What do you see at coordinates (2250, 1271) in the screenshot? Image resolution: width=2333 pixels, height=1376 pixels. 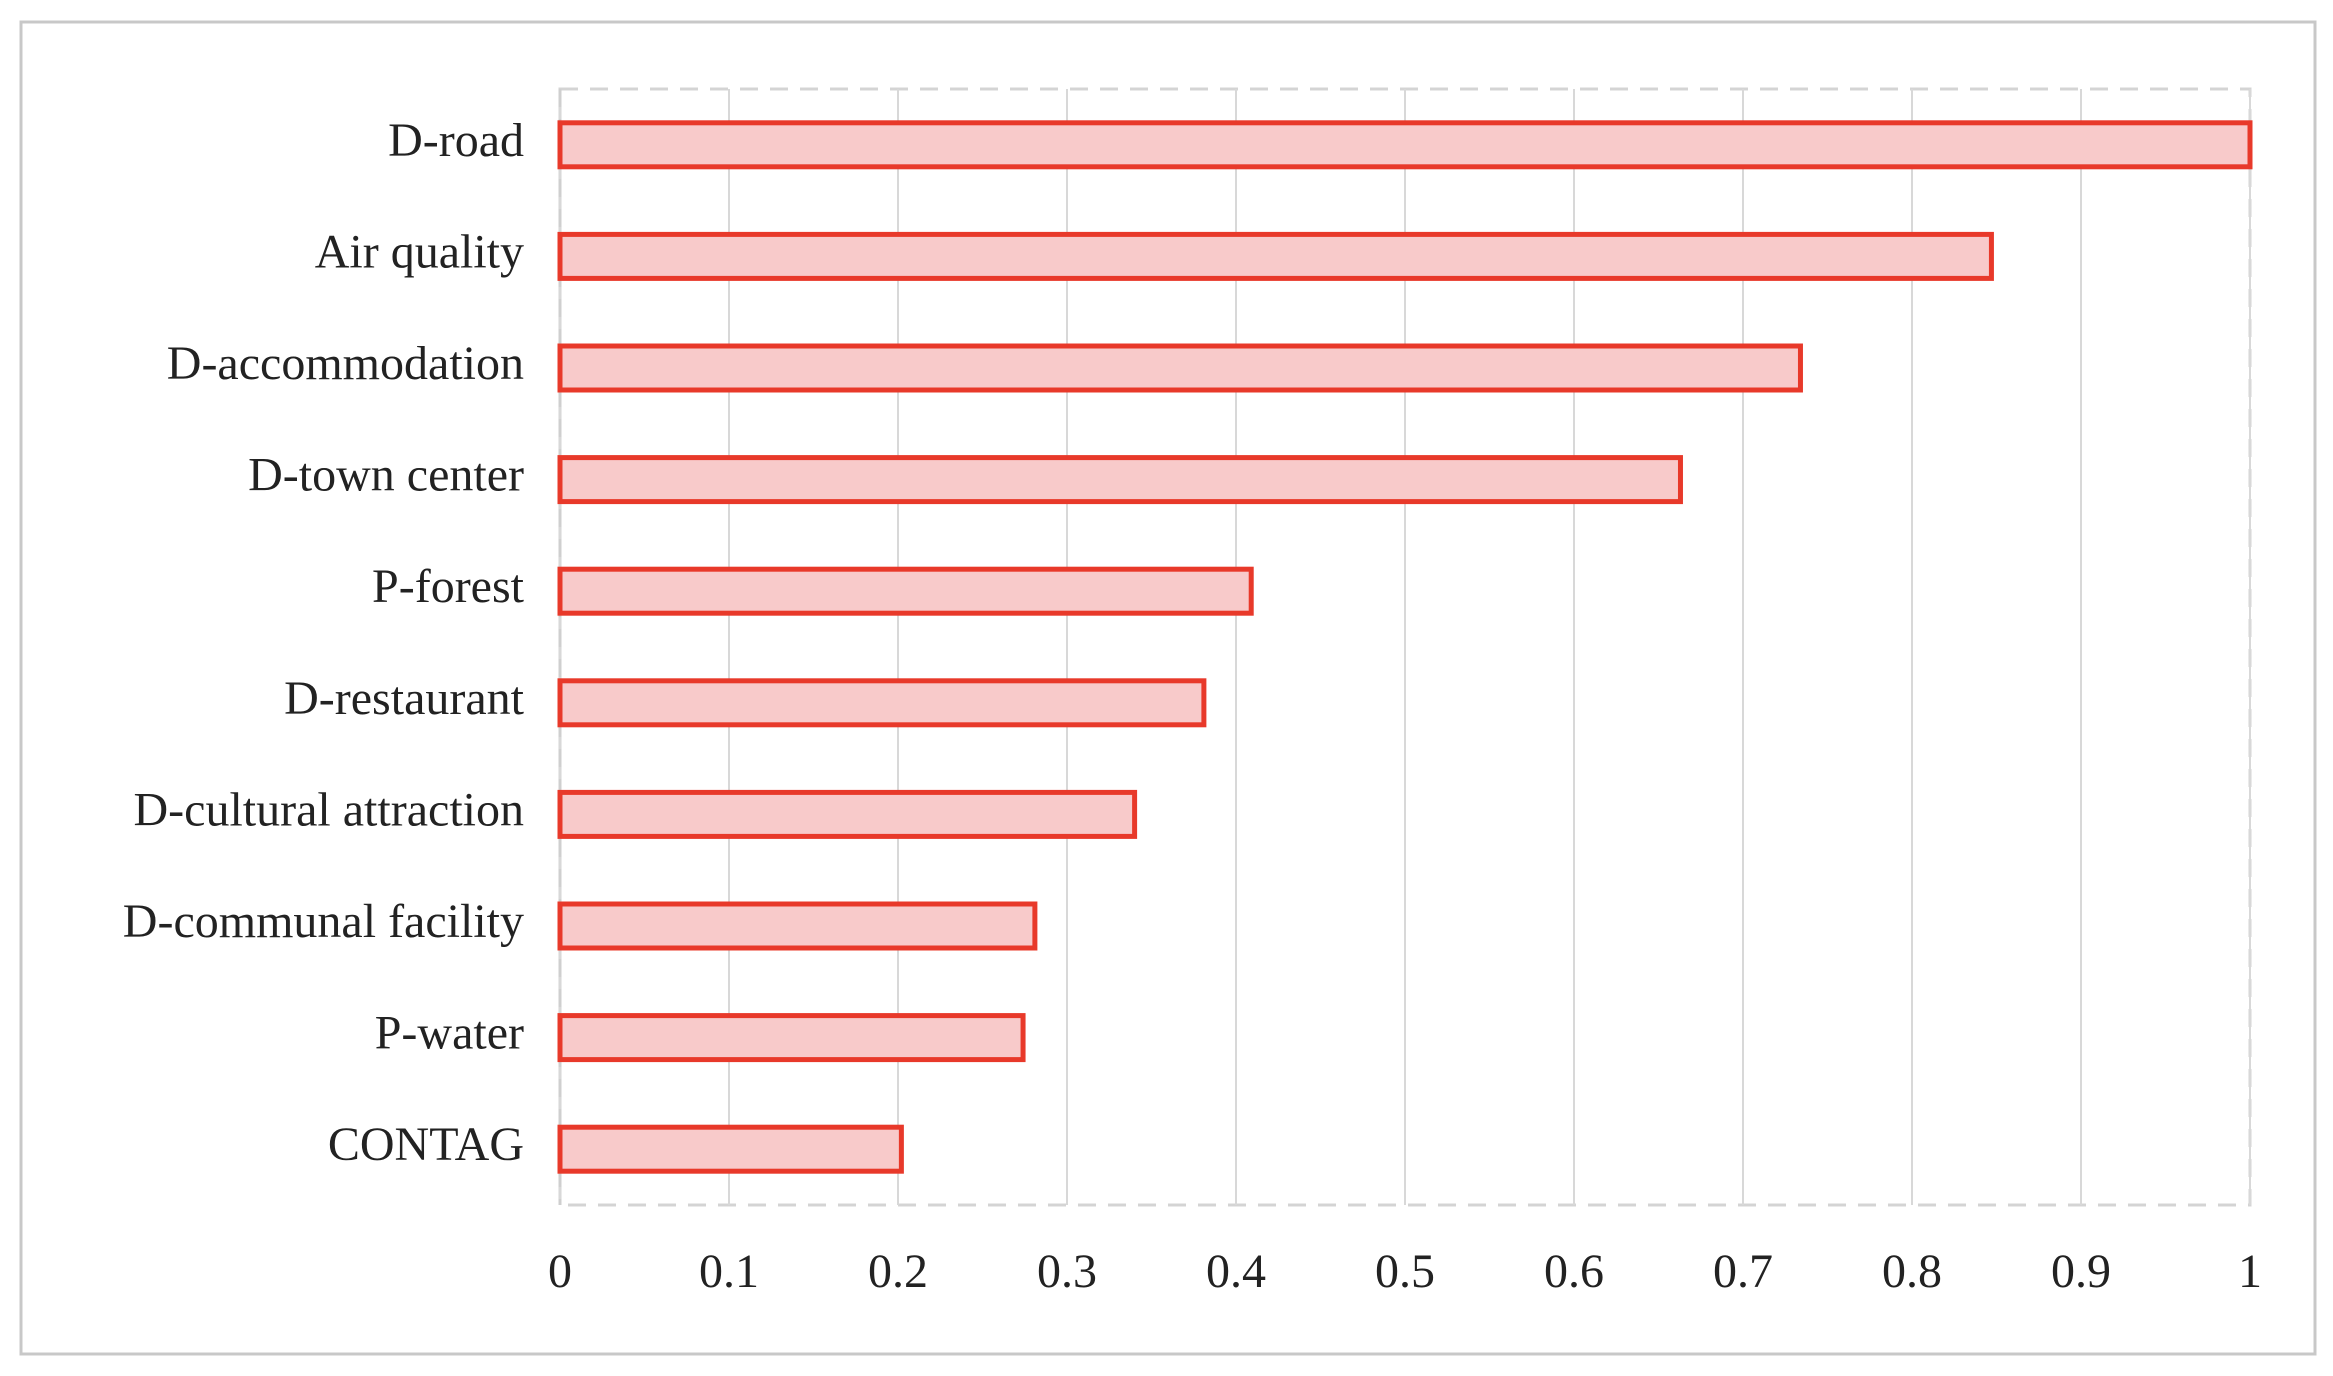 I see `x-tick-label: 1` at bounding box center [2250, 1271].